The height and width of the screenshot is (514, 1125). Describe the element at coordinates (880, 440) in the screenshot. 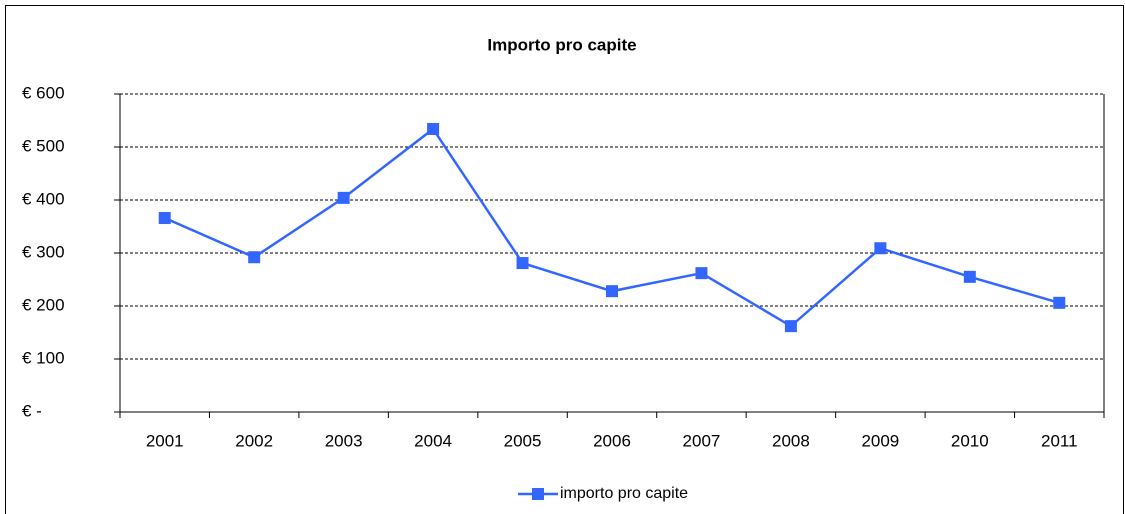

I see `x-tick-label: 2009` at that location.